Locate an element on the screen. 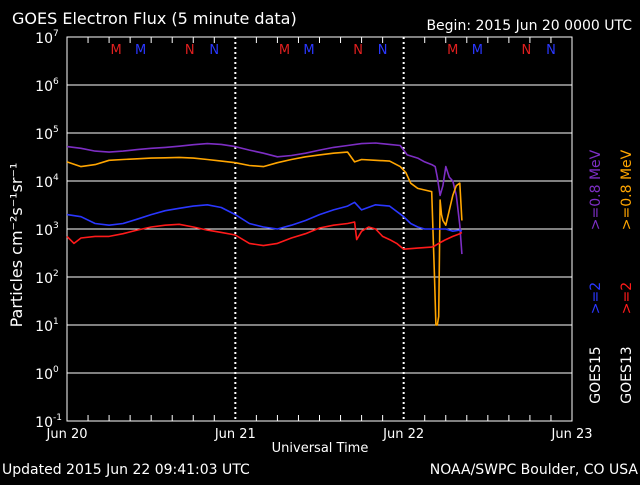 This screenshot has height=485, width=640. series-line-goes13_gt2 is located at coordinates (264, 235).